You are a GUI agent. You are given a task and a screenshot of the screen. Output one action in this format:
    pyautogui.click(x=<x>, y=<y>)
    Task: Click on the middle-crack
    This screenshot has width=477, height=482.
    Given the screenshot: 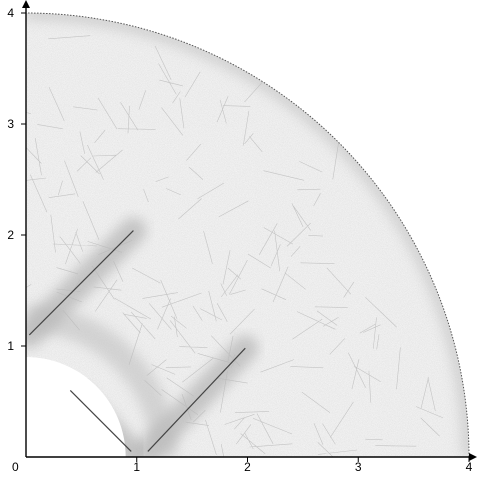 What is the action you would take?
    pyautogui.click(x=196, y=399)
    